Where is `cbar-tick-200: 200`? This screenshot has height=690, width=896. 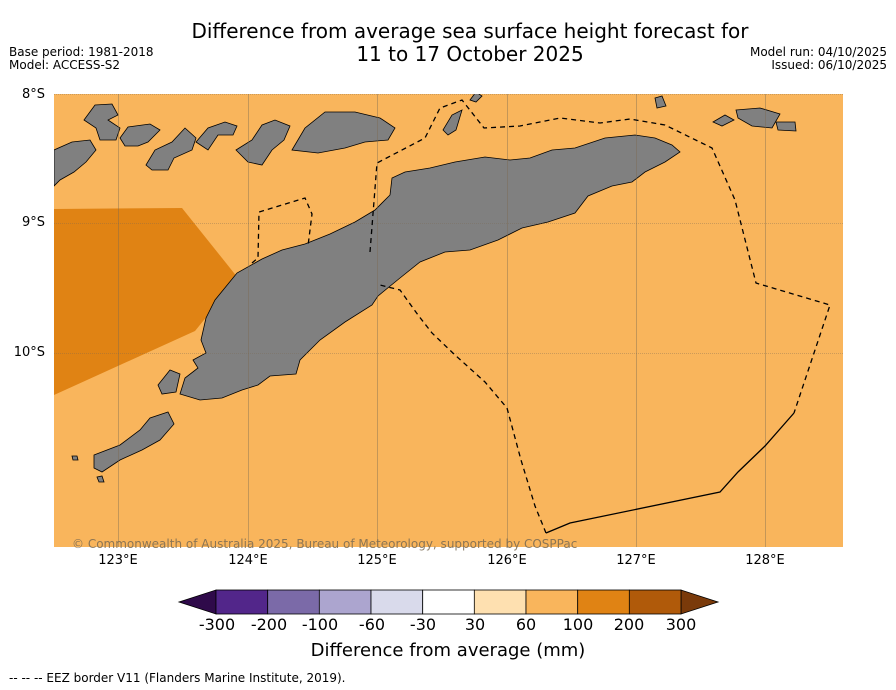
cbar-tick-200: 200 is located at coordinates (629, 624).